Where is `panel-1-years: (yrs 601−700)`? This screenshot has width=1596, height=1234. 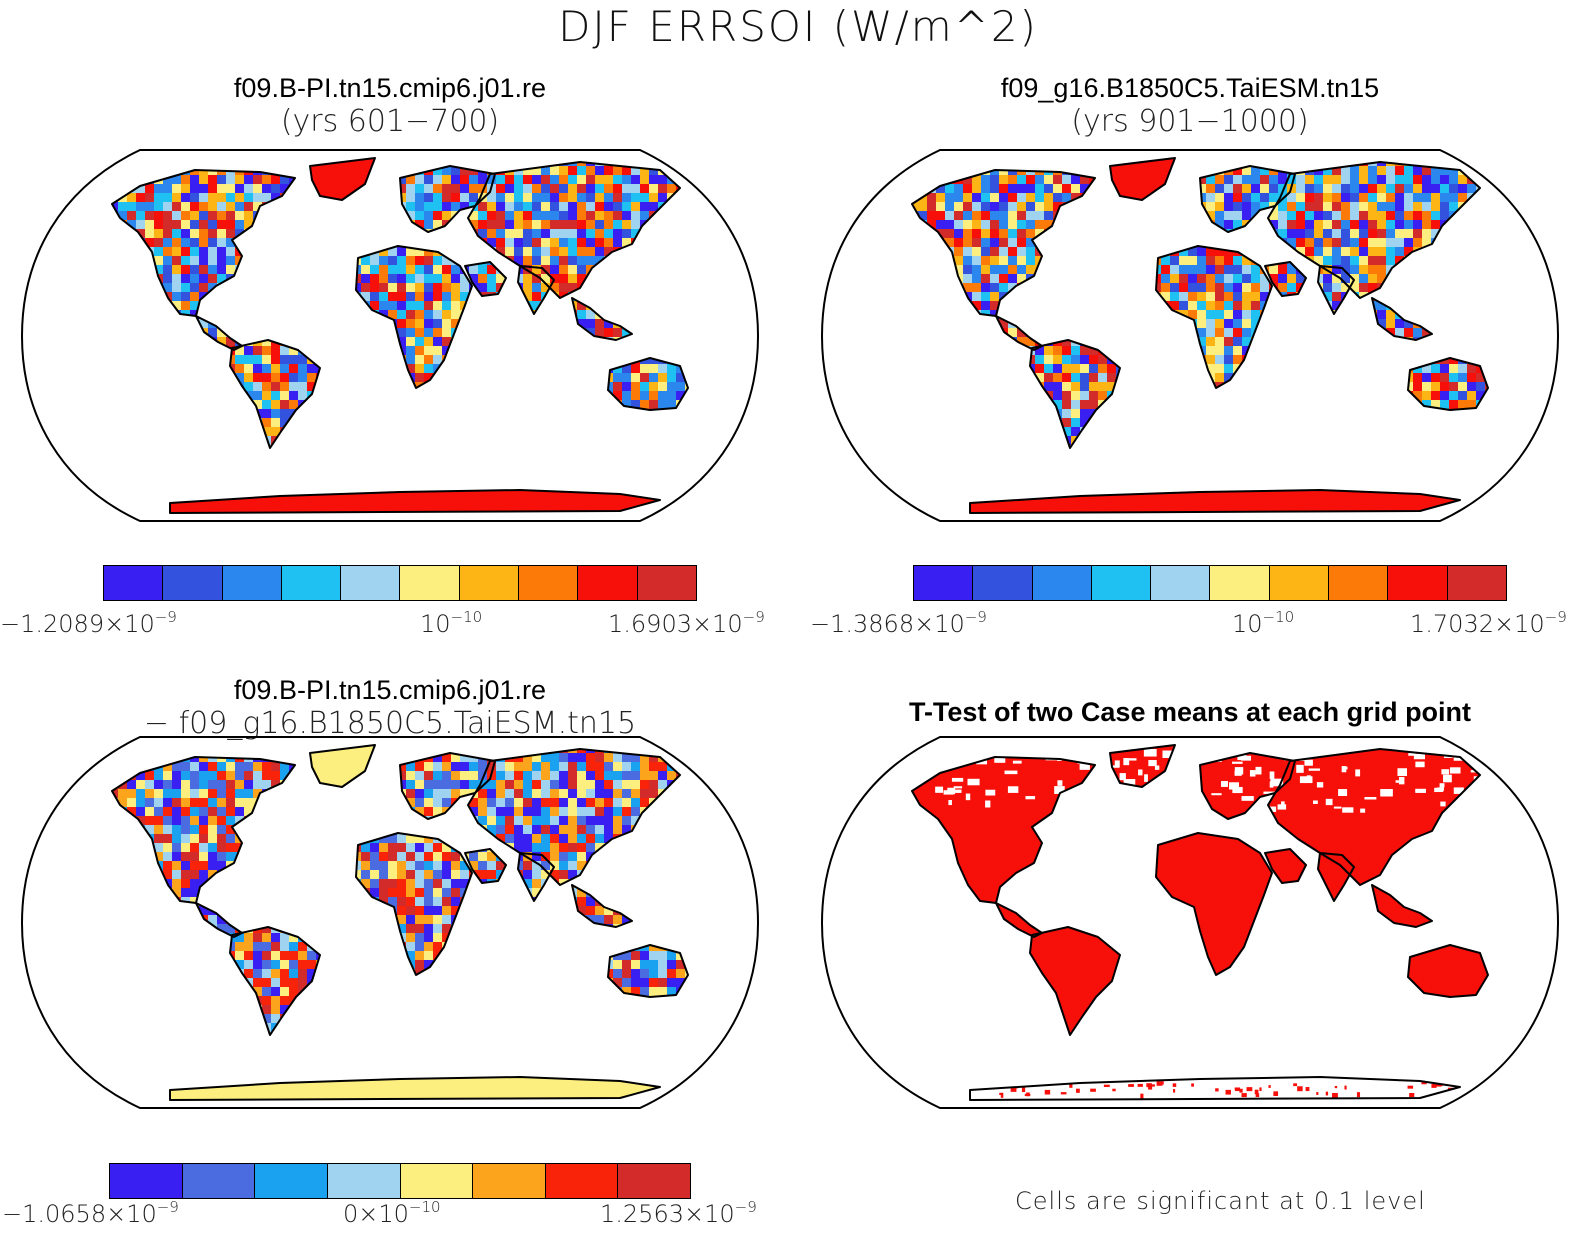 panel-1-years: (yrs 601−700) is located at coordinates (390, 121).